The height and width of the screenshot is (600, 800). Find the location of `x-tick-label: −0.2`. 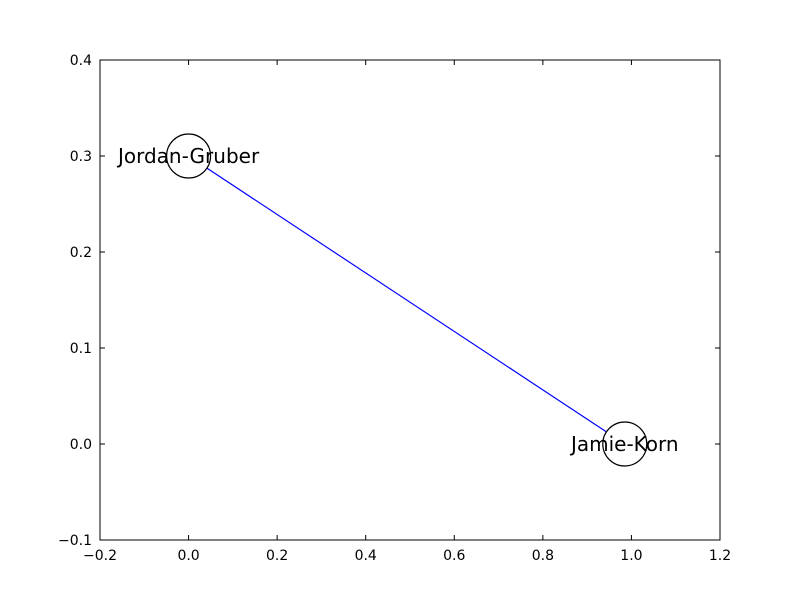

x-tick-label: −0.2 is located at coordinates (100, 556).